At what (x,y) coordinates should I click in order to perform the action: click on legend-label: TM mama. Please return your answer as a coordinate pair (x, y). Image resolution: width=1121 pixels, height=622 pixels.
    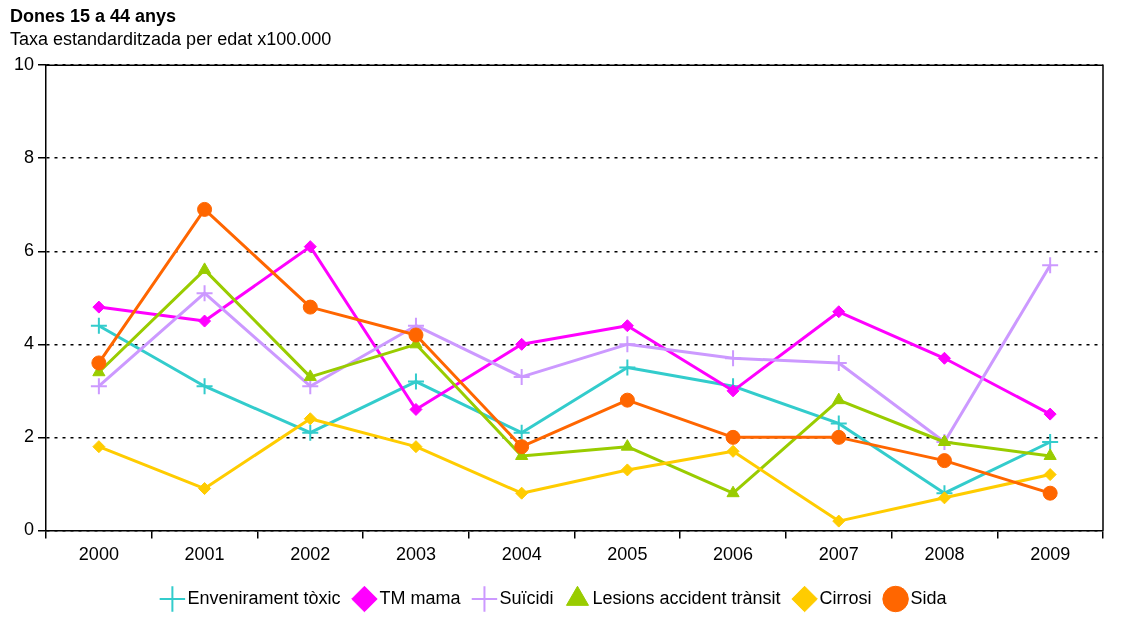
    Looking at the image, I should click on (420, 597).